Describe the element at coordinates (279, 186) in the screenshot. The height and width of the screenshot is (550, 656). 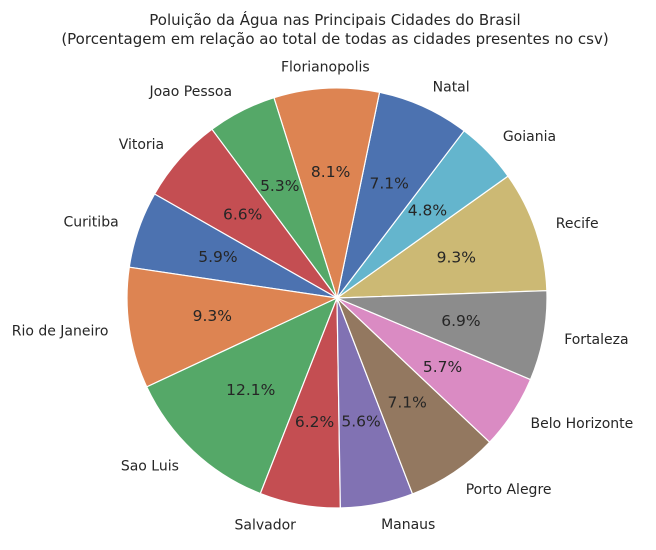
I see `slice-pct-joao-pessoa: 5.3%` at that location.